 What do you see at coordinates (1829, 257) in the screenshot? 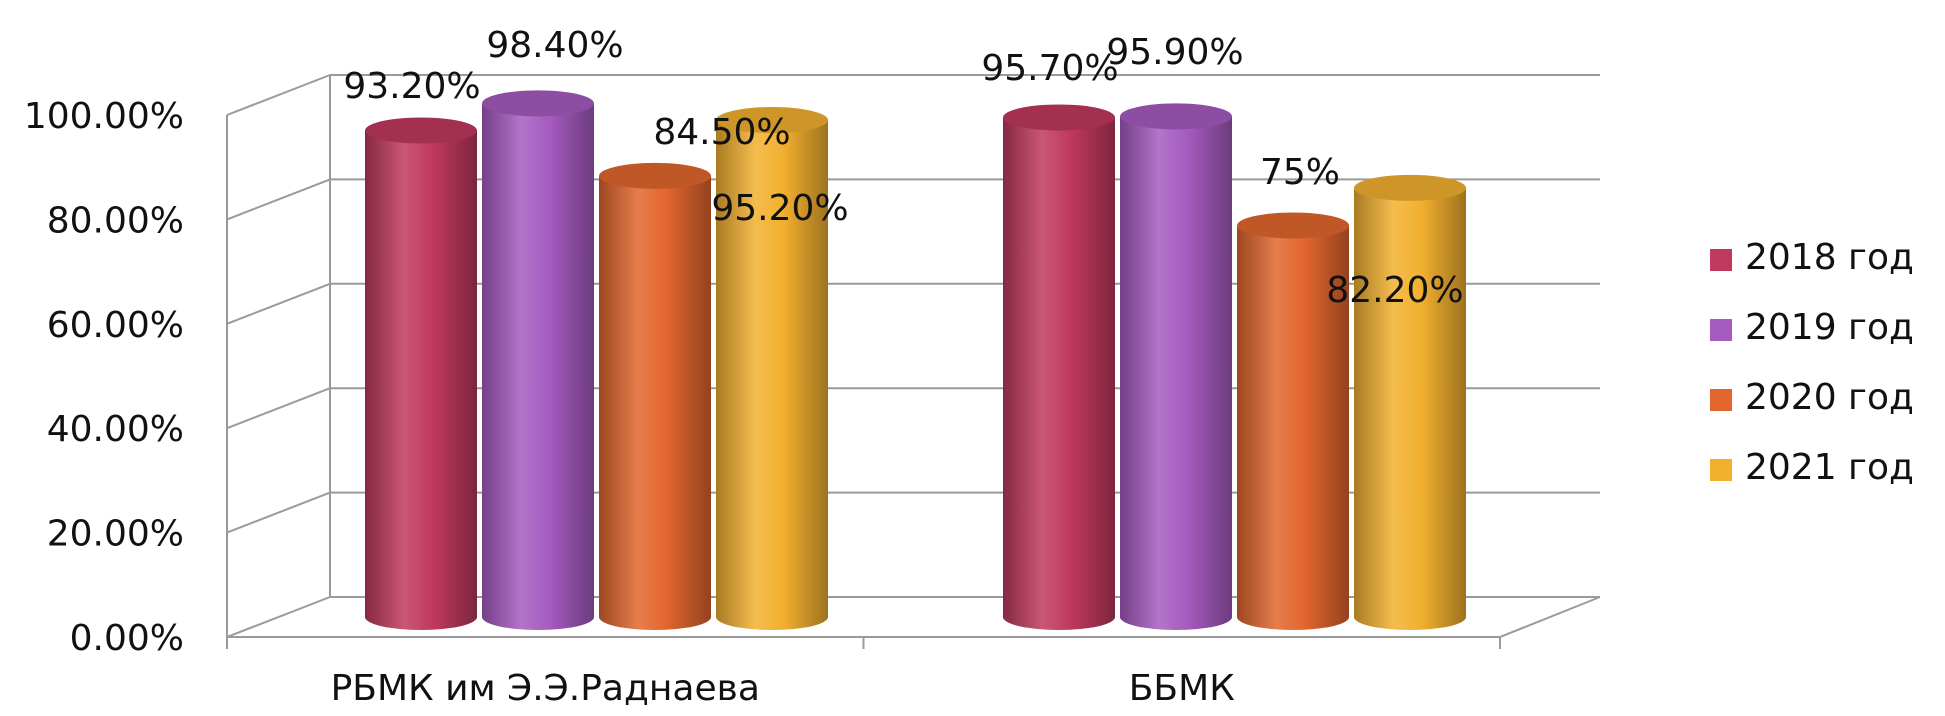
I see `legend-entry: 2018 год` at bounding box center [1829, 257].